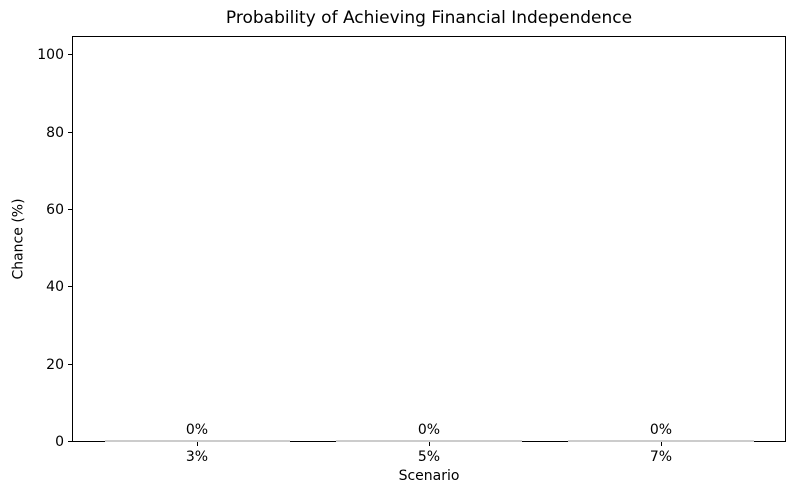  Describe the element at coordinates (59, 442) in the screenshot. I see `y-tick-label: 0` at that location.